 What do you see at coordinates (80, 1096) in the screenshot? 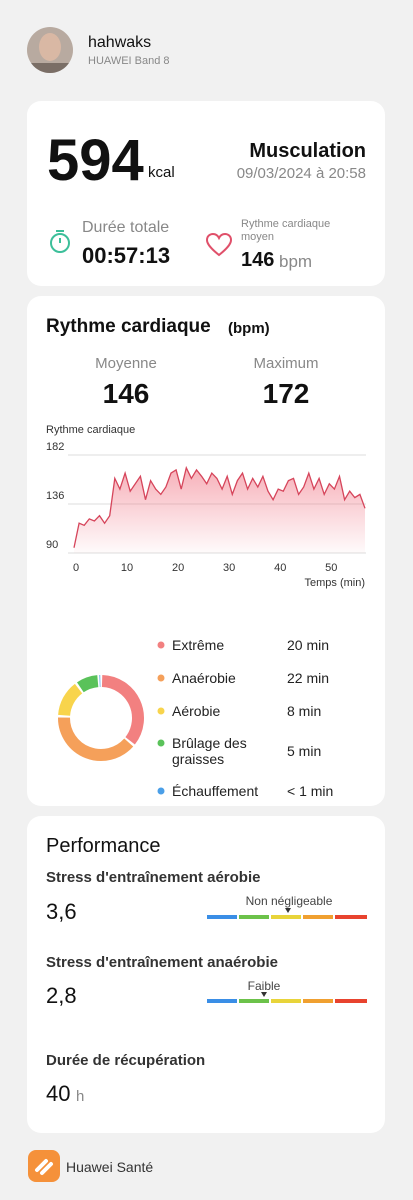
I see `recovery-unit: h` at bounding box center [80, 1096].